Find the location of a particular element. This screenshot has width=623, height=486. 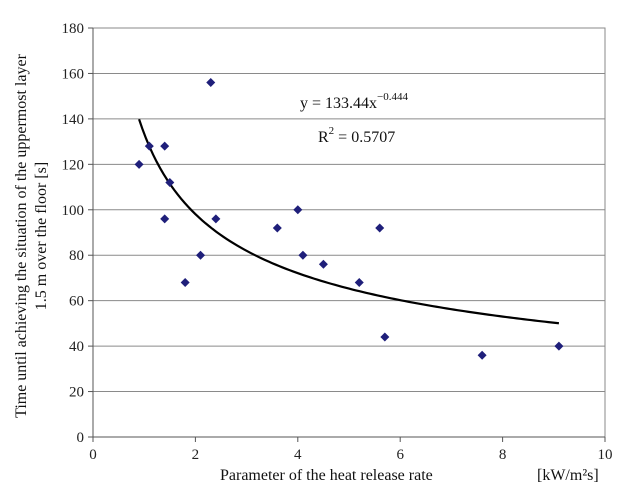

y-tick-label-40: 40 is located at coordinates (76, 347).